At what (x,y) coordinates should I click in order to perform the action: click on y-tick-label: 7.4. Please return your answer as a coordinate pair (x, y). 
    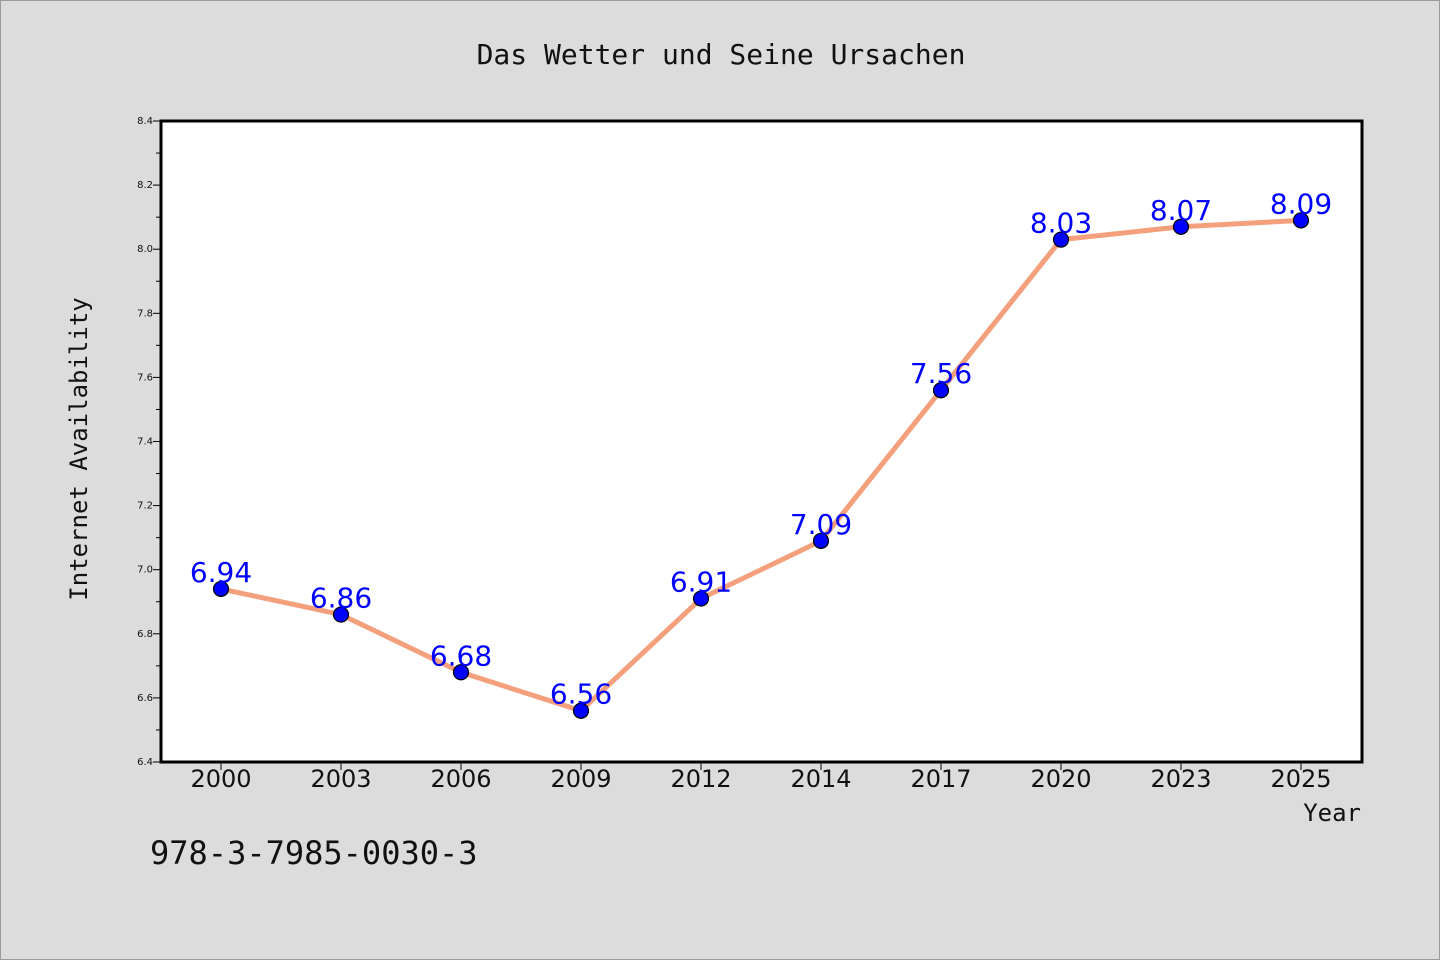
    Looking at the image, I should click on (145, 442).